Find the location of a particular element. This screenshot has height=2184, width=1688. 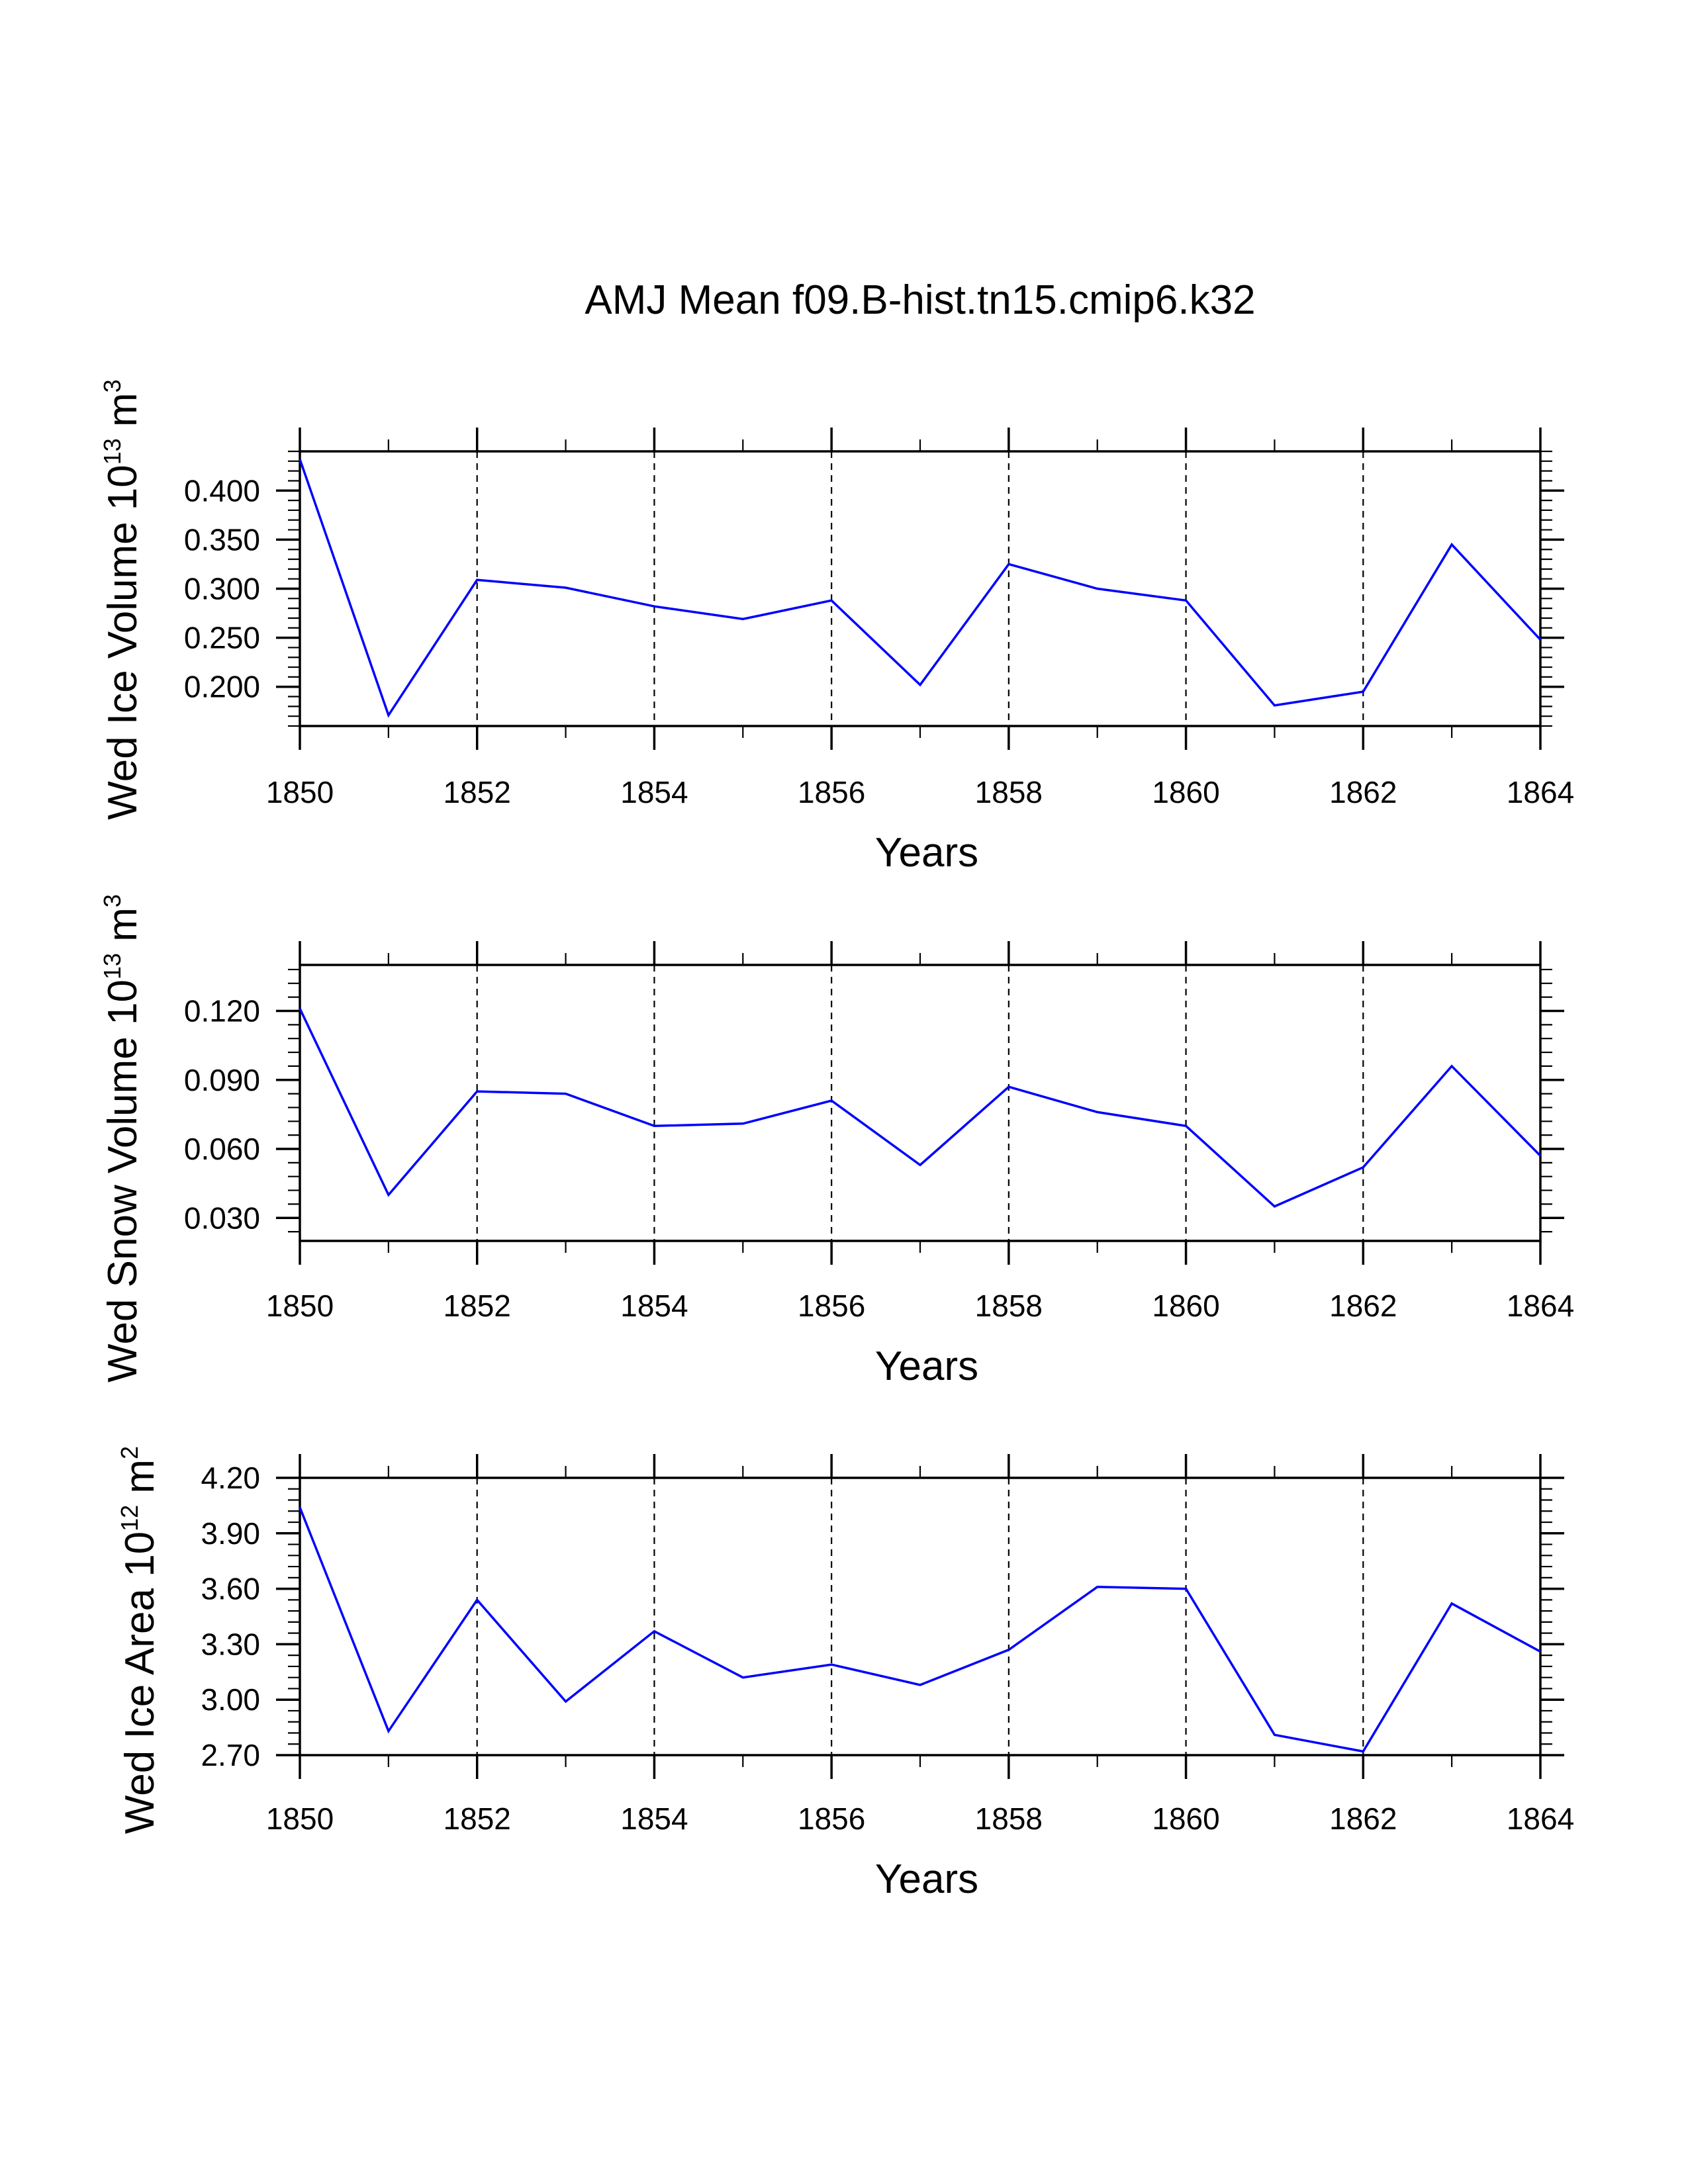

y-tick-label: 0.200 is located at coordinates (222, 687).